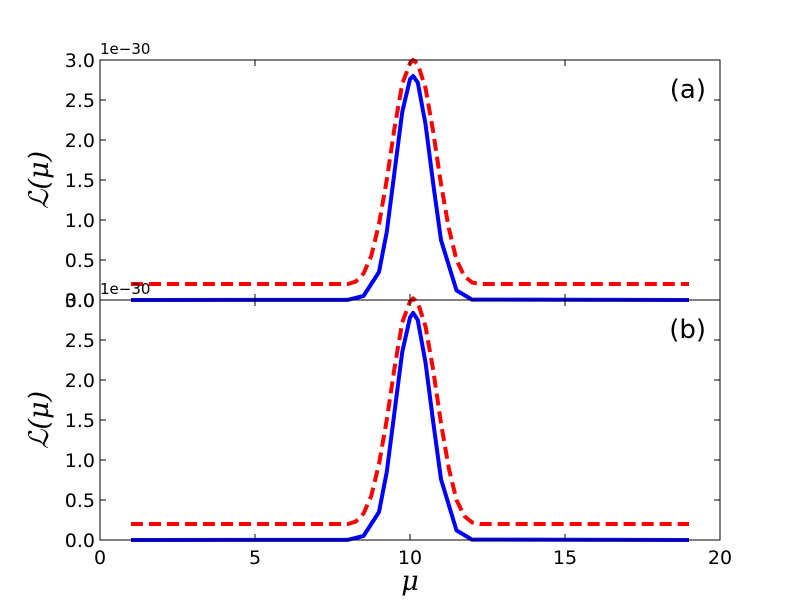 This screenshot has width=800, height=600. Describe the element at coordinates (80, 101) in the screenshot. I see `panel-a-ytick-label: 2.5` at that location.